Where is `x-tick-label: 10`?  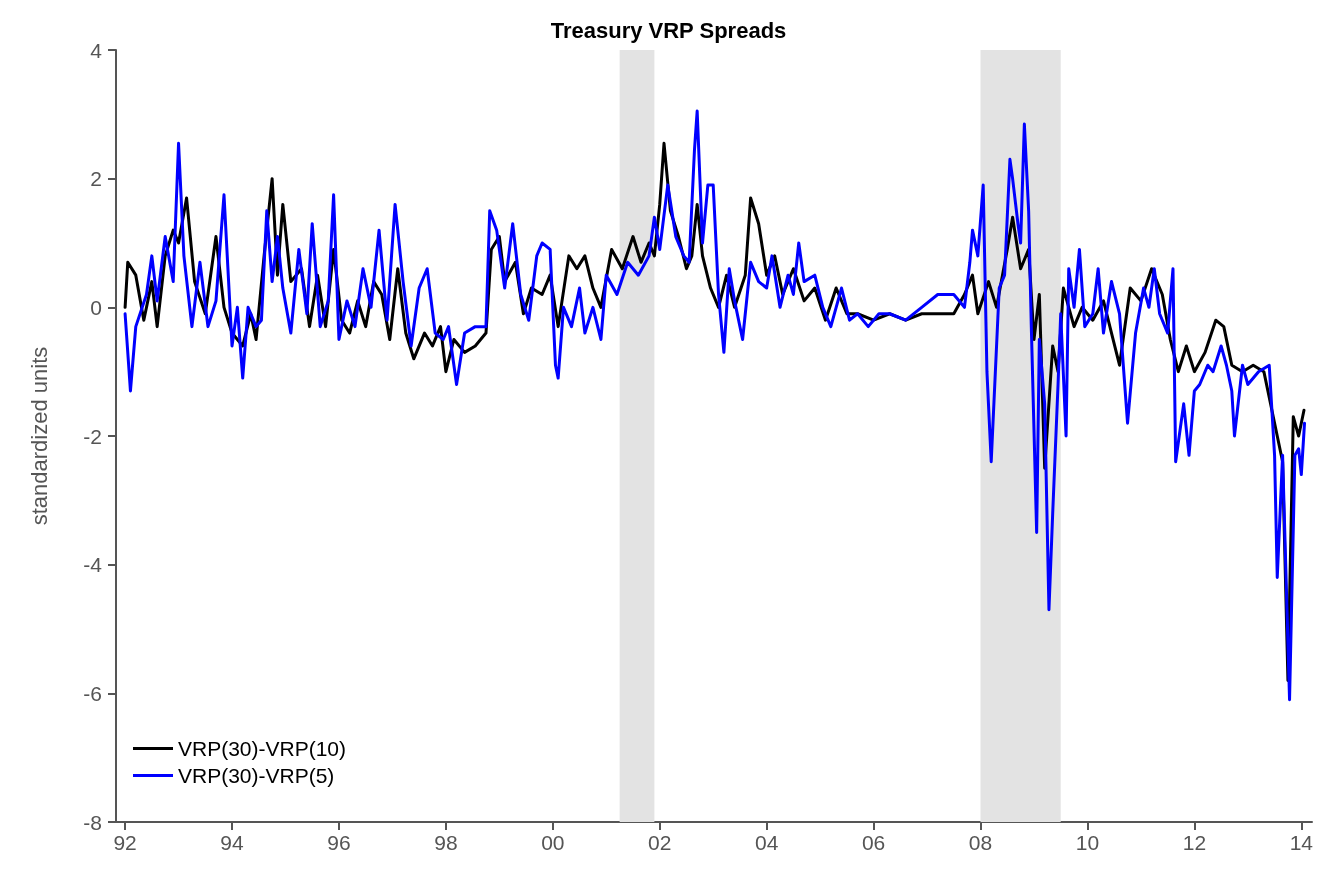
x-tick-label: 10 is located at coordinates (1087, 842).